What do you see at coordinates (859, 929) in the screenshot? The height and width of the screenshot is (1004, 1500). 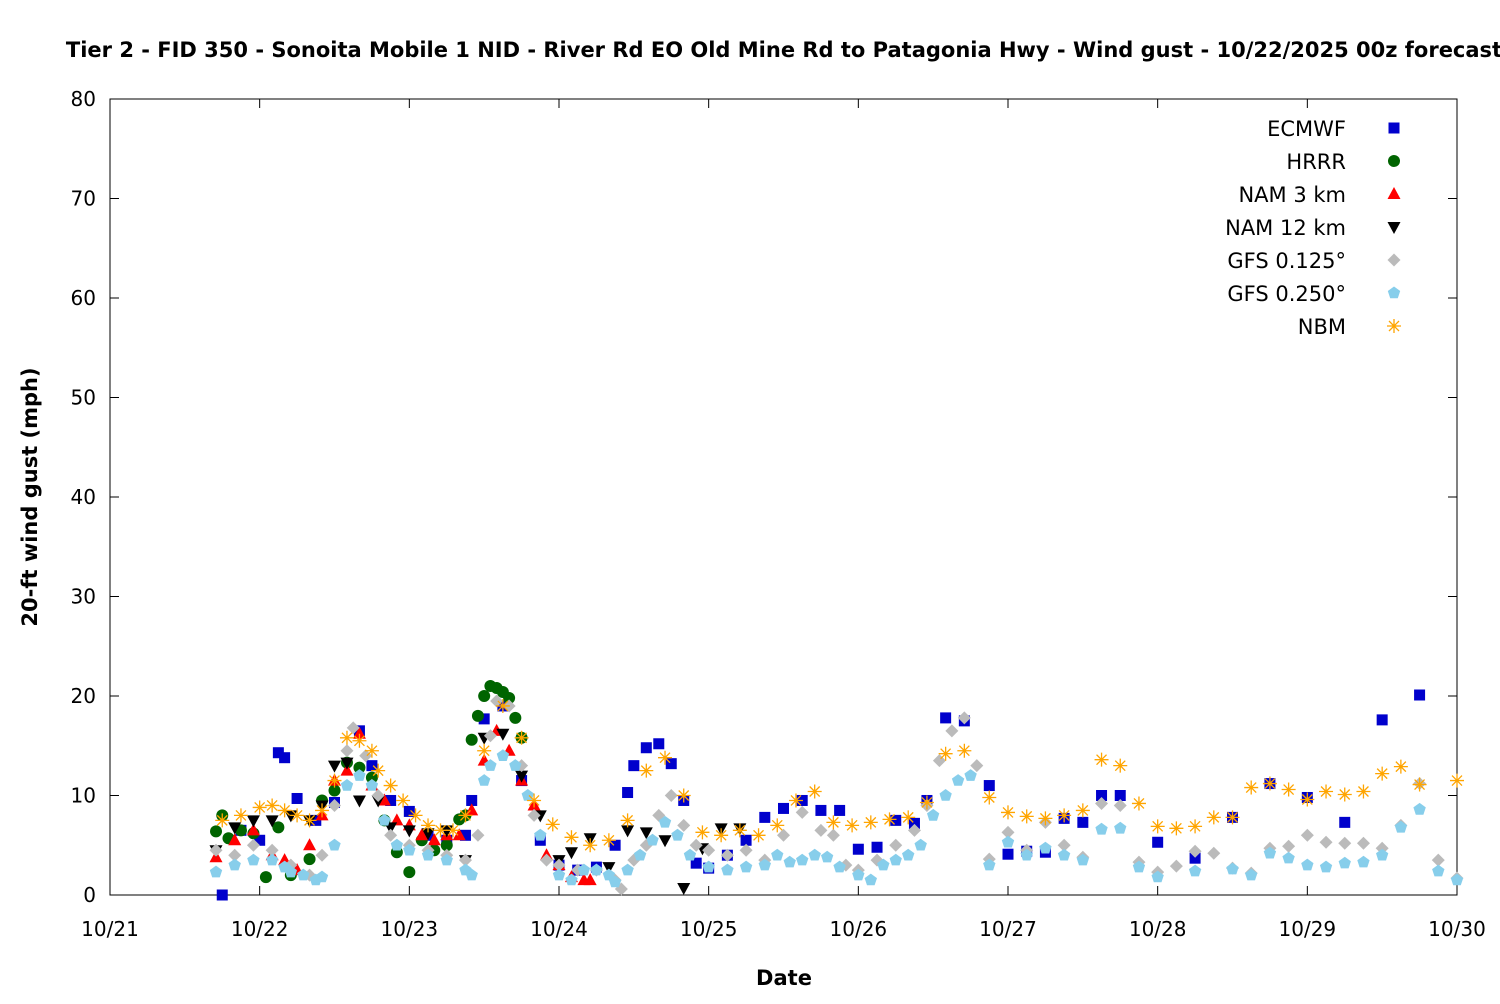 I see `x-tick-label: 10/26` at bounding box center [859, 929].